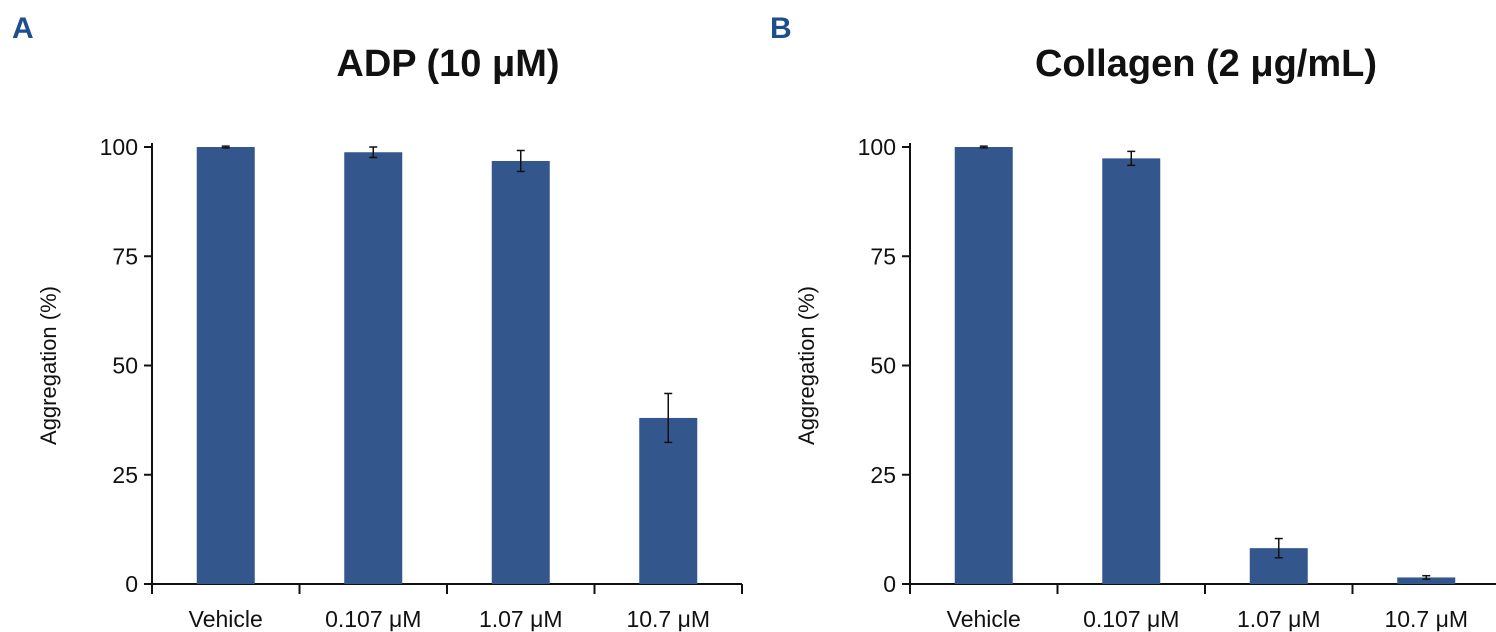  Describe the element at coordinates (447, 64) in the screenshot. I see `chart-title: ADP (10 μM)` at that location.